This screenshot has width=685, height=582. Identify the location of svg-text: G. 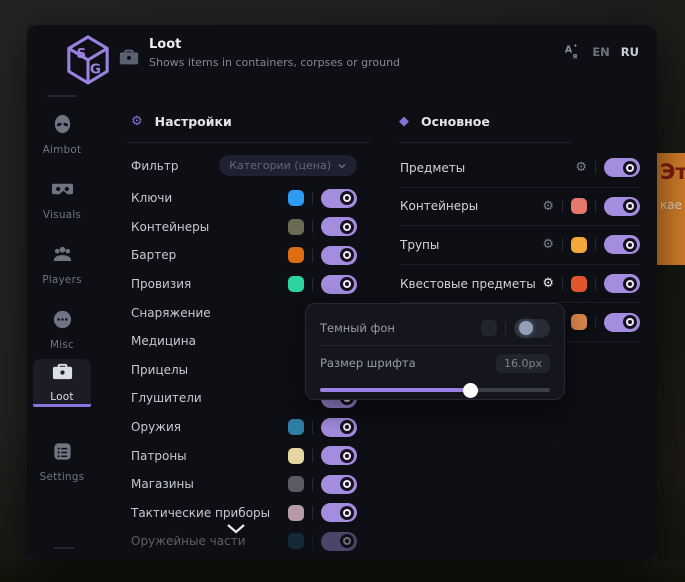
(95, 69).